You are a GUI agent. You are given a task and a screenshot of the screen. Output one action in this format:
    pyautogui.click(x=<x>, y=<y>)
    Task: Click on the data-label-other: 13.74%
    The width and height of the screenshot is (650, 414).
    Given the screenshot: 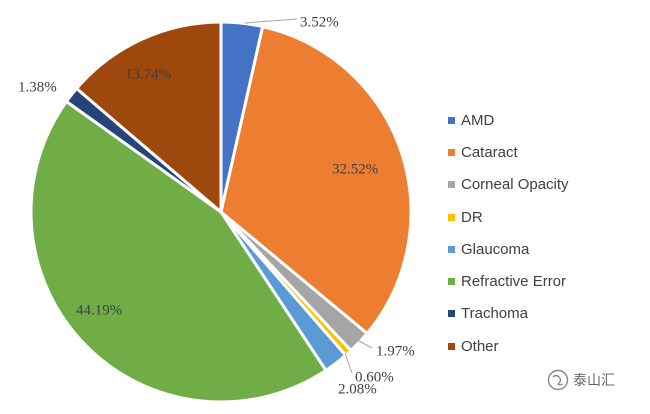 What is the action you would take?
    pyautogui.click(x=148, y=74)
    